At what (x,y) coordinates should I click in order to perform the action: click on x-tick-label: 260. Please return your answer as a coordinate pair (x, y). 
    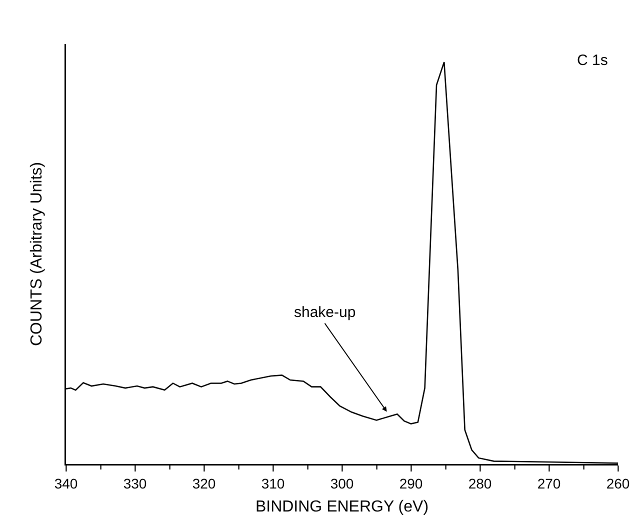
    Looking at the image, I should click on (618, 483).